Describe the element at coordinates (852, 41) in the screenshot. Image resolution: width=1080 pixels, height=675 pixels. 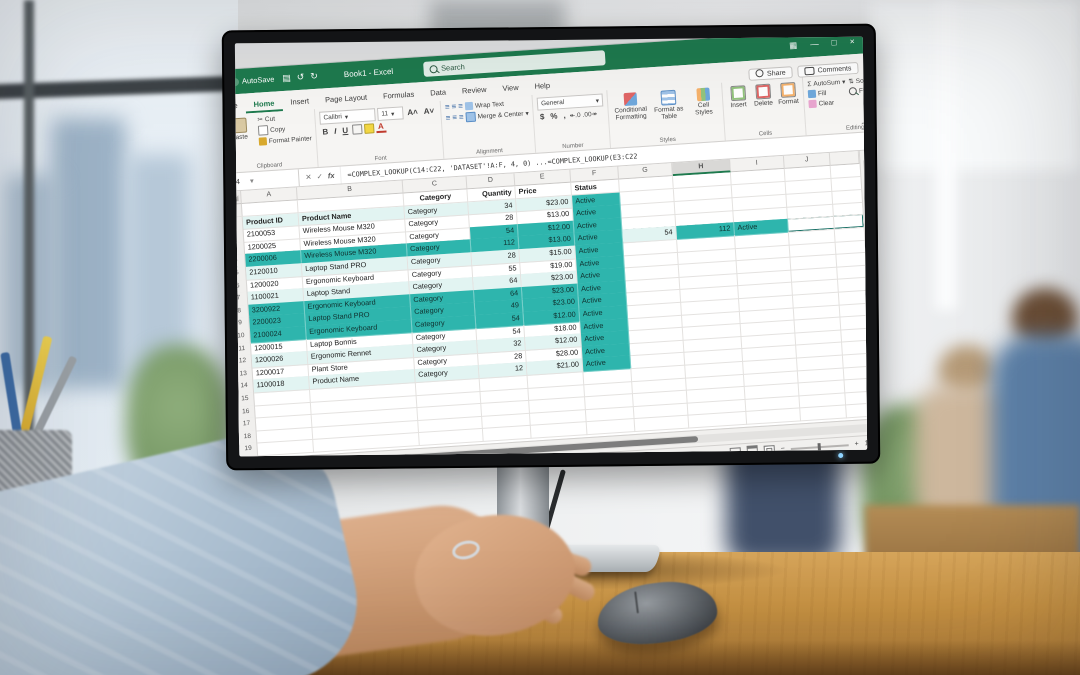
I see `close-button: ×` at that location.